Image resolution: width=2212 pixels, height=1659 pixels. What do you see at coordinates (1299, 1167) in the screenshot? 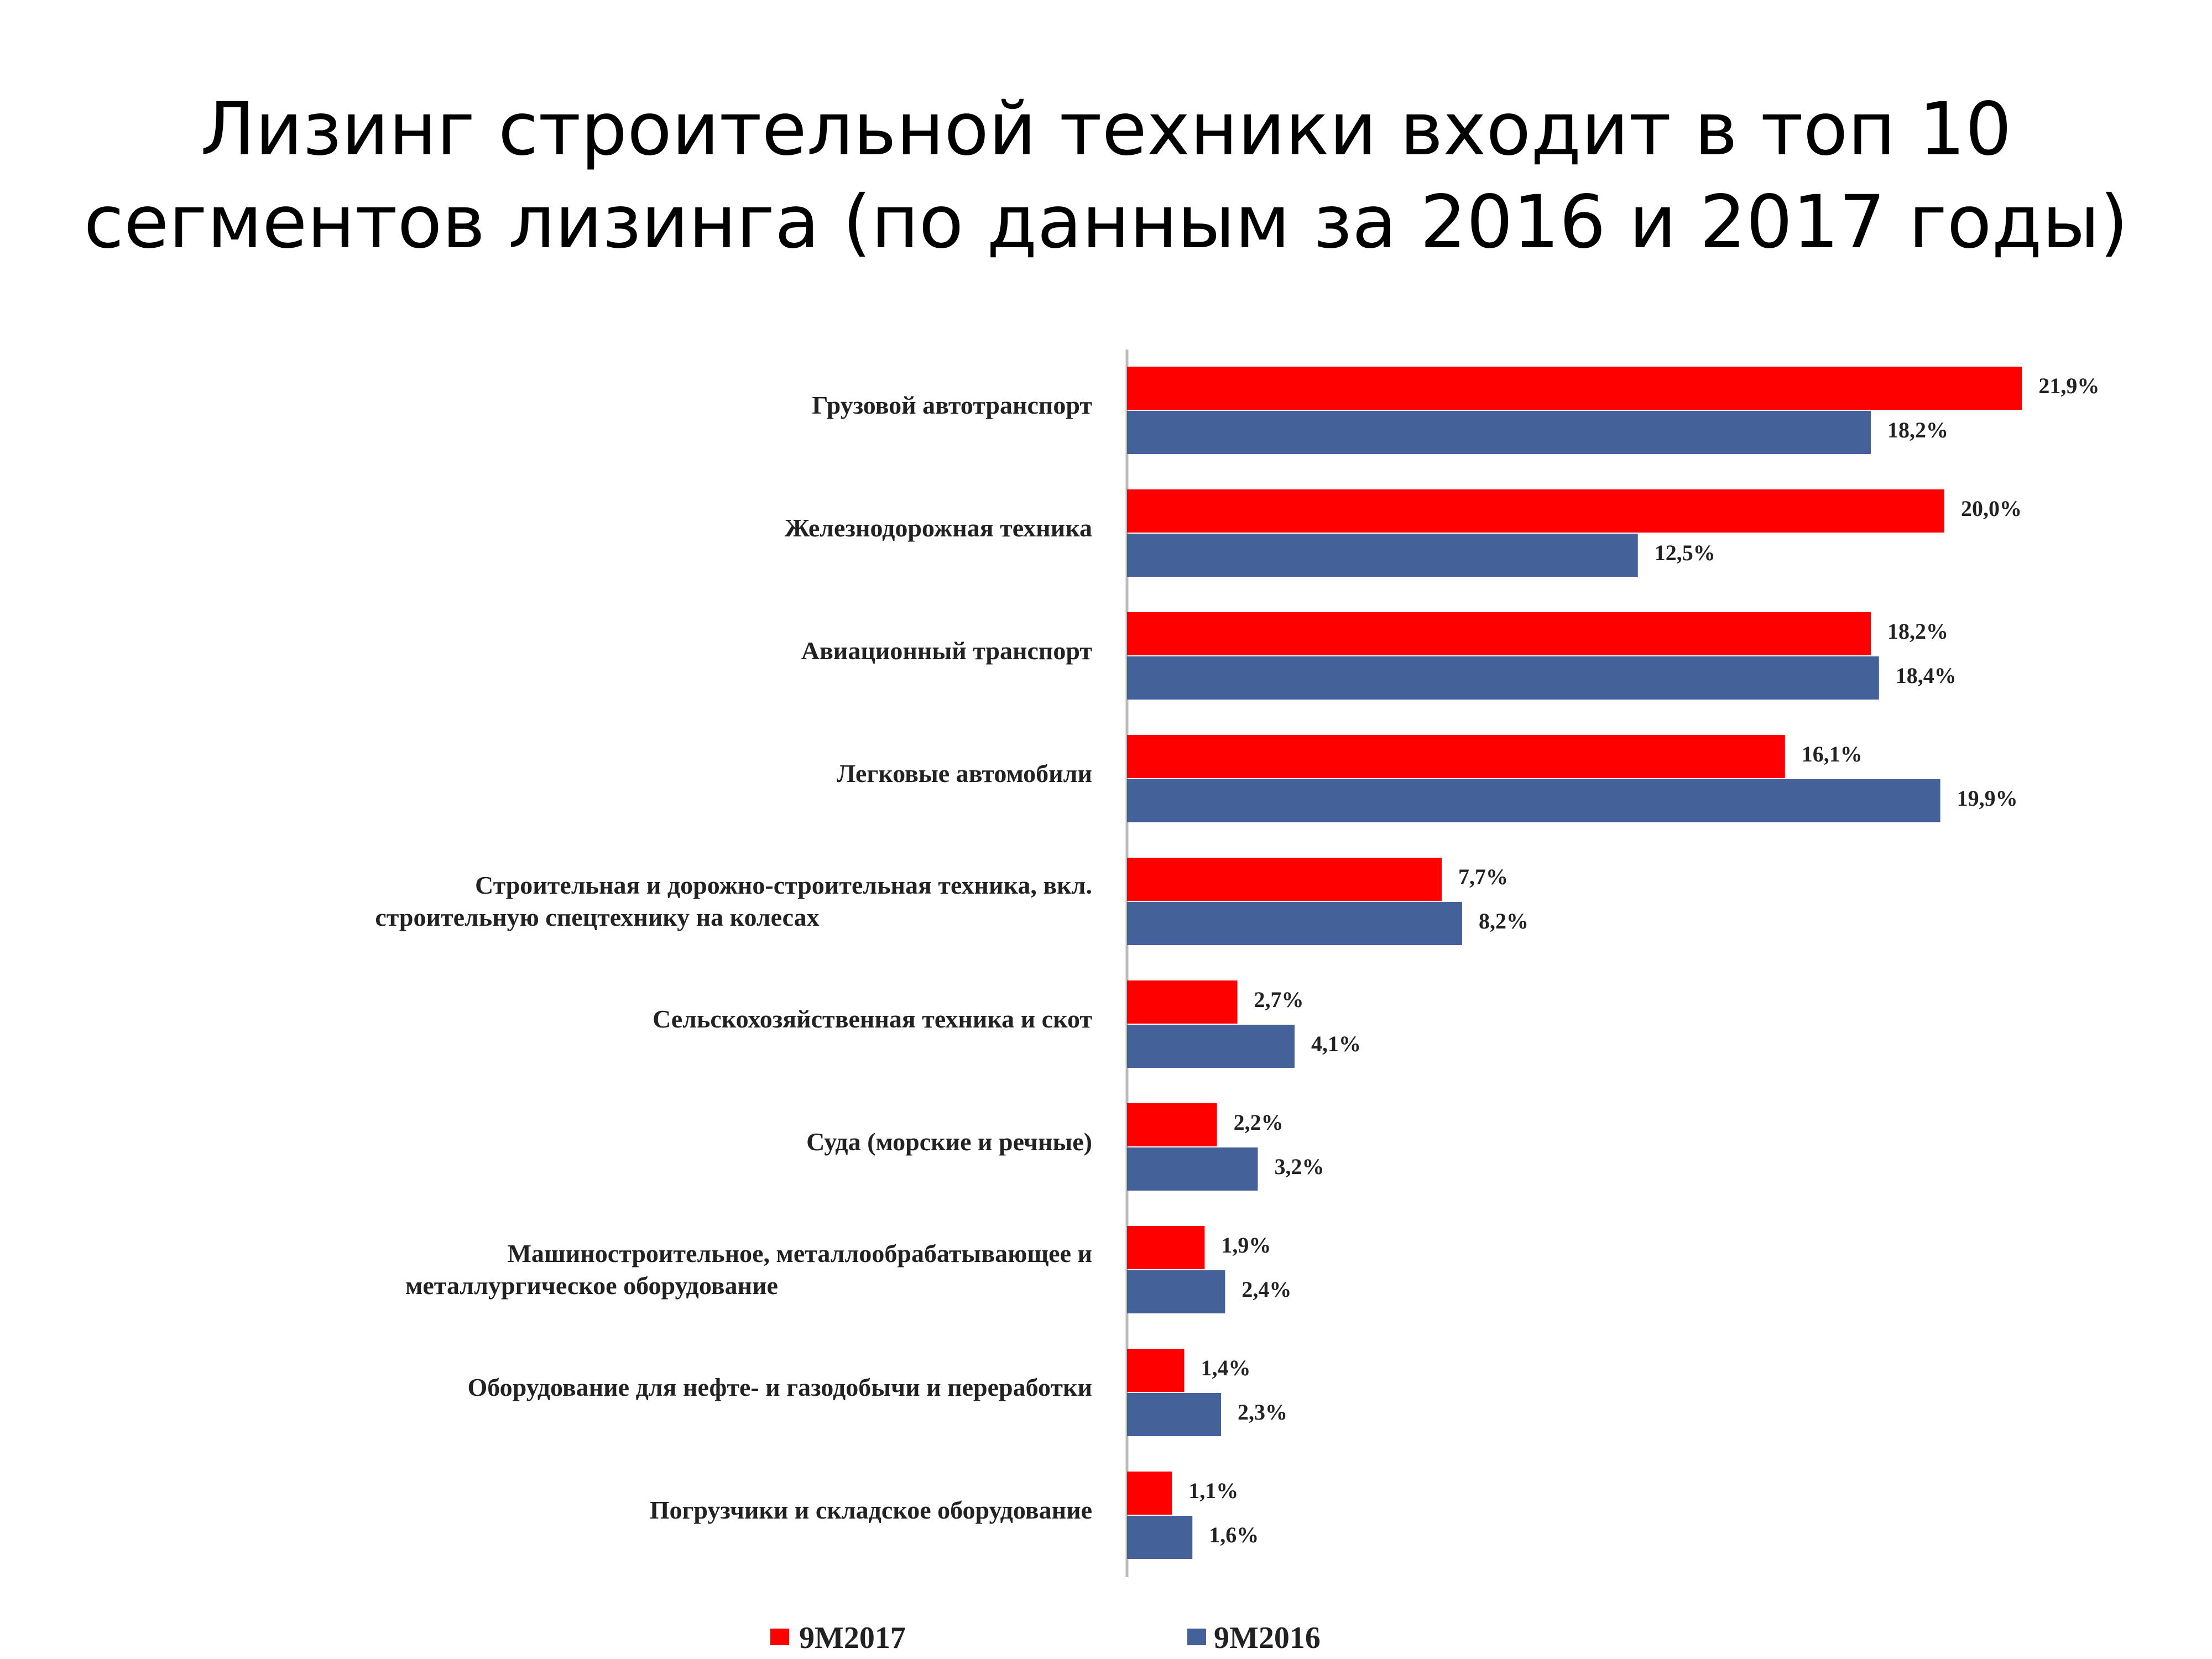
I see `value-label-9M2016-6: 3,2%` at bounding box center [1299, 1167].